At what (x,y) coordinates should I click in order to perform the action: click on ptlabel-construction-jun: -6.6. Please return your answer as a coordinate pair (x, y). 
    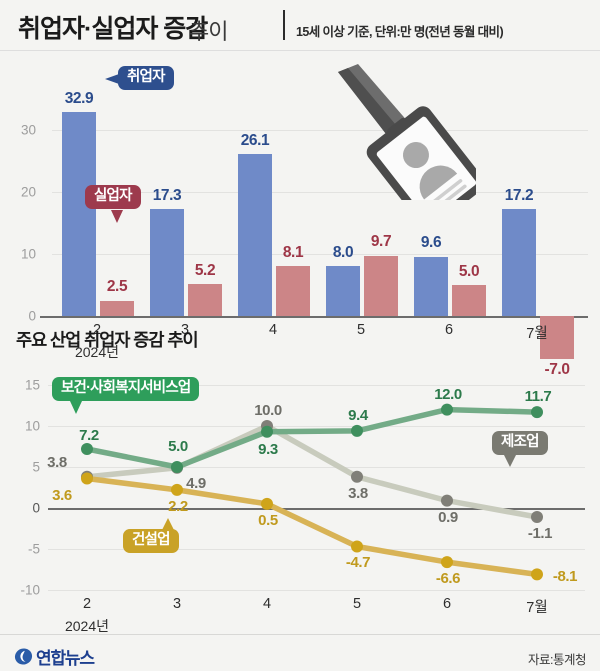
    Looking at the image, I should click on (448, 578).